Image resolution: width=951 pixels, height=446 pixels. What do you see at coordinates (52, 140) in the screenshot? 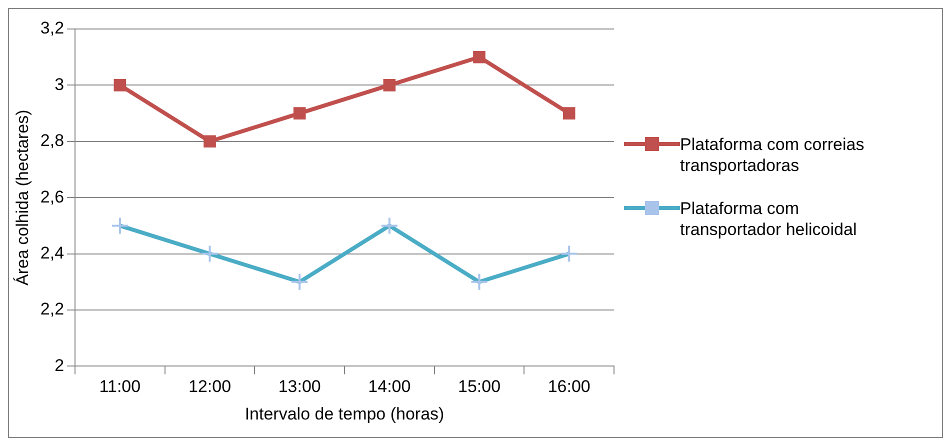
I see `y-tick-label: 2,8` at bounding box center [52, 140].